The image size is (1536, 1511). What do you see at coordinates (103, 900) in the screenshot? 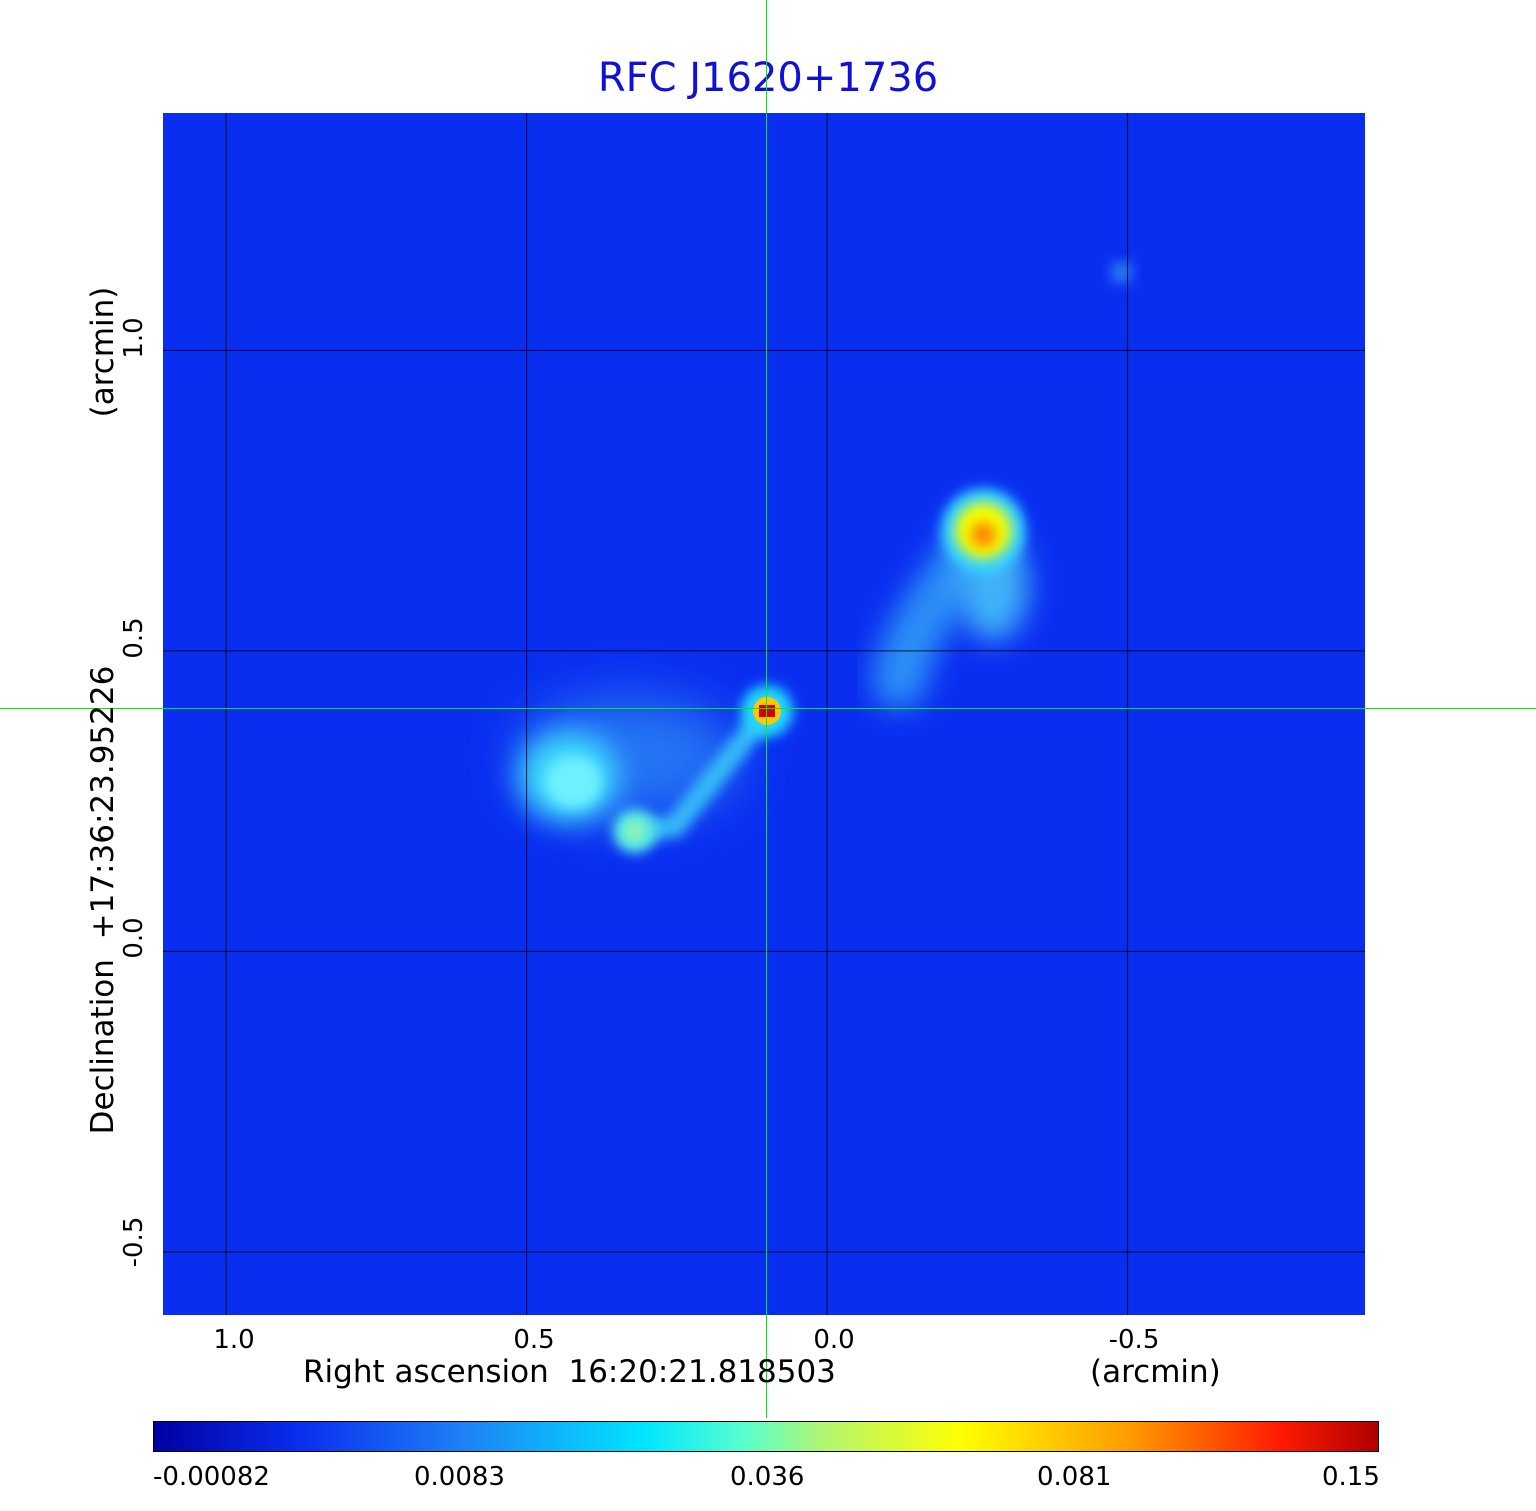
I see `y-axis-label: Declination +17:36:23.95226` at bounding box center [103, 900].